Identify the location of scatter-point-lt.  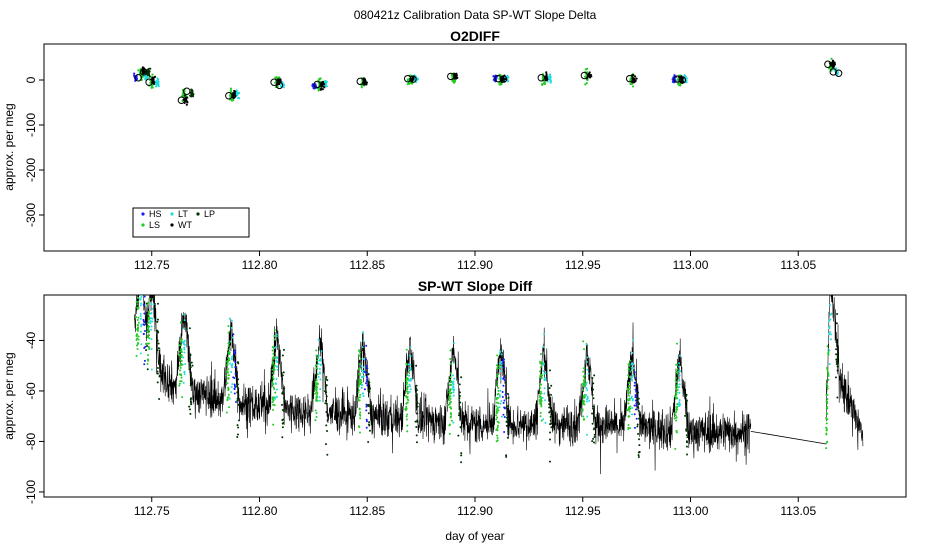
(508, 77).